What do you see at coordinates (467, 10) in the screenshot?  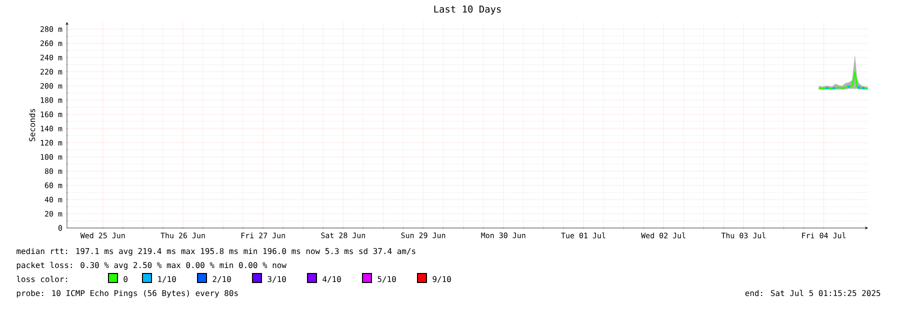 I see `chart-title: Last 10 Days` at bounding box center [467, 10].